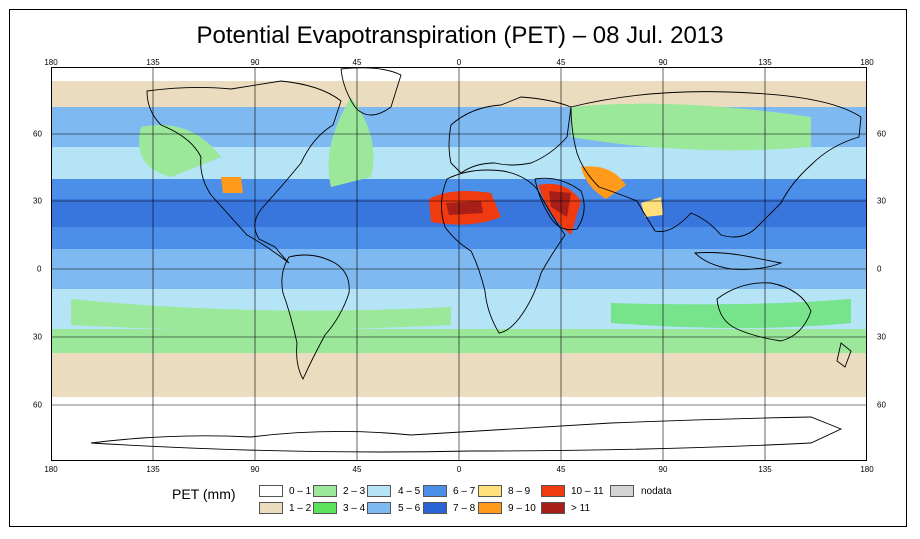 This screenshot has height=539, width=920. I want to click on legend-label-11: > 11, so click(580, 508).